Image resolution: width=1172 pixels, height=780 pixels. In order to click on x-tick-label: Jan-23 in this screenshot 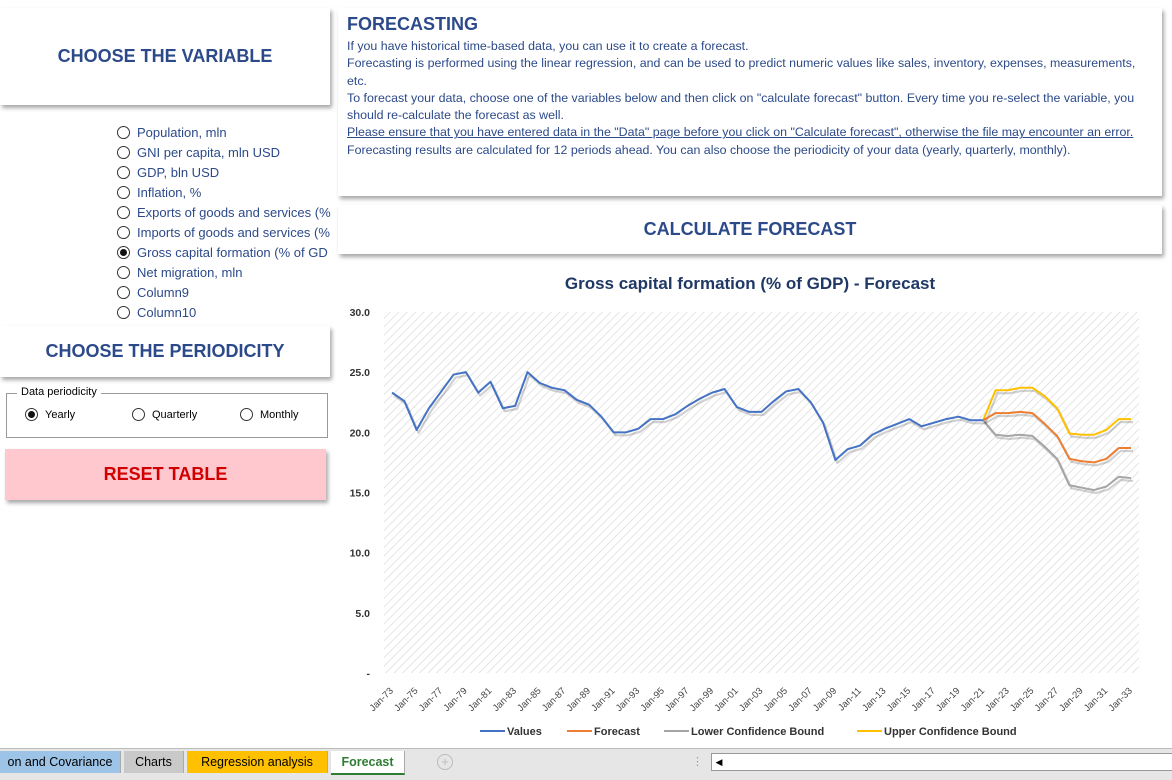, I will do `click(997, 700)`.